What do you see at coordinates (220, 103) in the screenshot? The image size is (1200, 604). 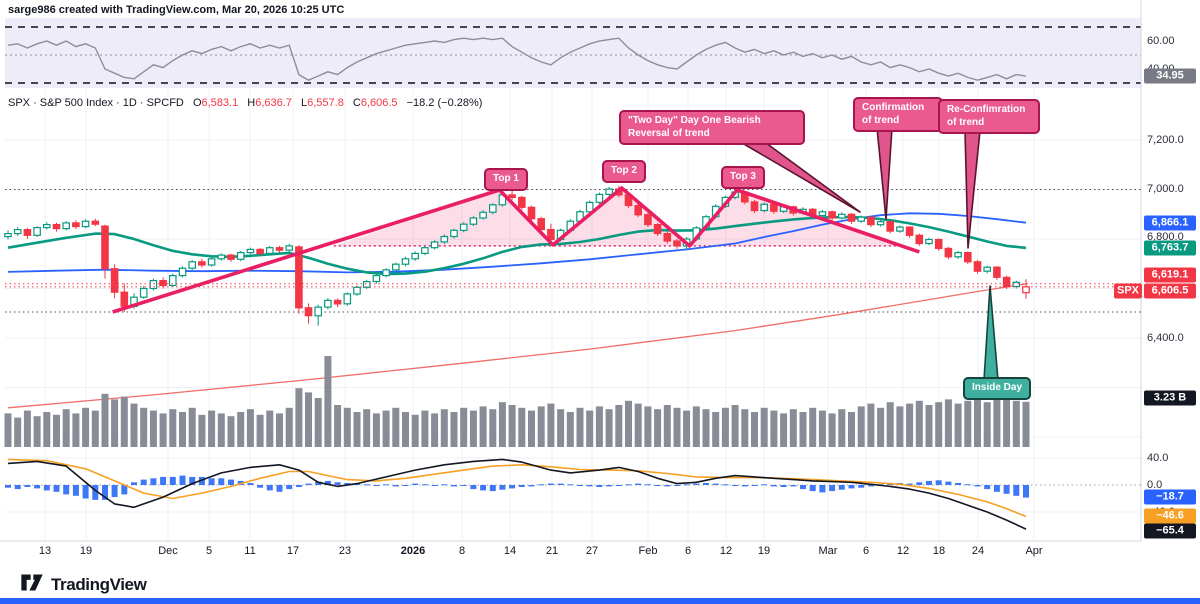 I see `open-value: 6,583.1` at bounding box center [220, 103].